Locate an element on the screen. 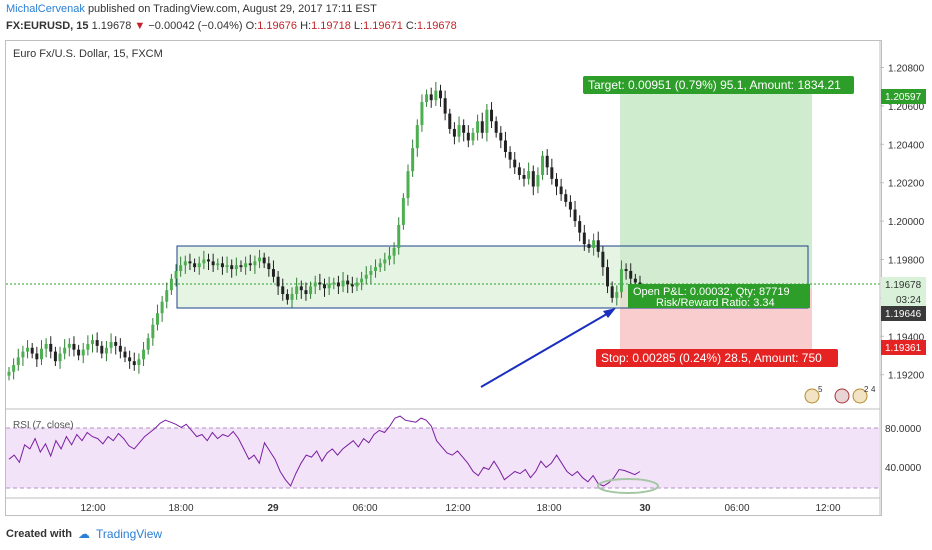 The width and height of the screenshot is (932, 550). rsi-tick-80: 80.0000 is located at coordinates (903, 429).